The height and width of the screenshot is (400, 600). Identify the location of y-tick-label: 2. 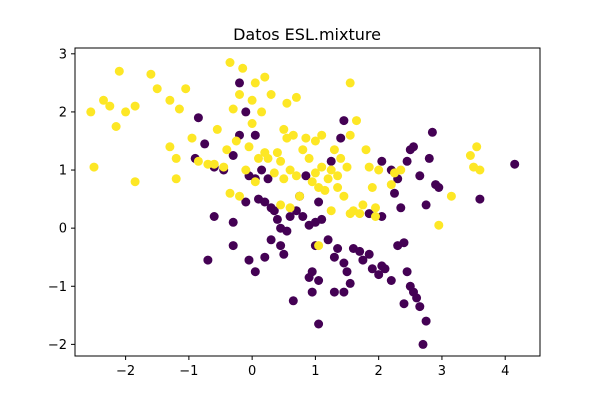
(63, 112).